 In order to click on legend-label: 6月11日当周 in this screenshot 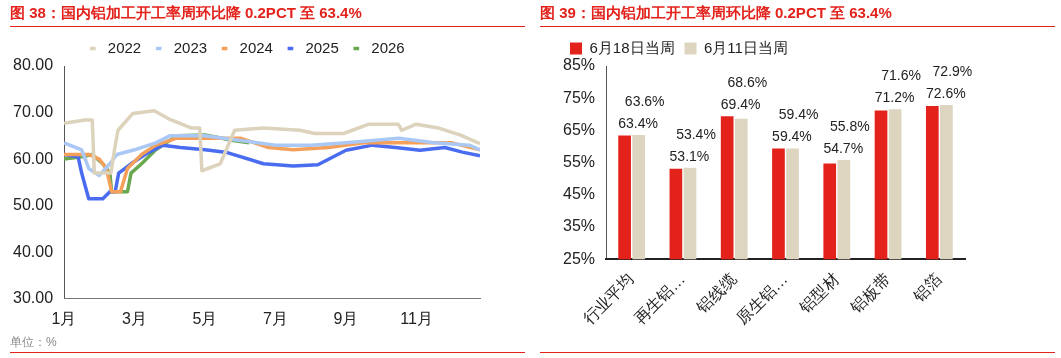, I will do `click(746, 47)`.